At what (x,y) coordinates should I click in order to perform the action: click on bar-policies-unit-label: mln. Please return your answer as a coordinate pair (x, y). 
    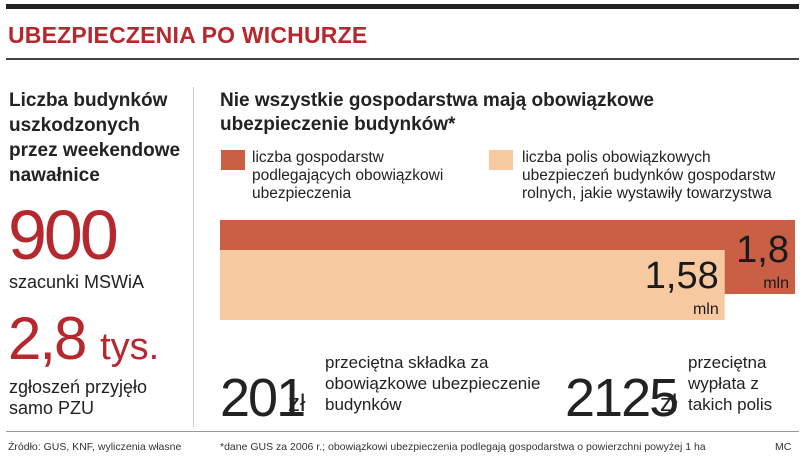
    Looking at the image, I should click on (706, 309).